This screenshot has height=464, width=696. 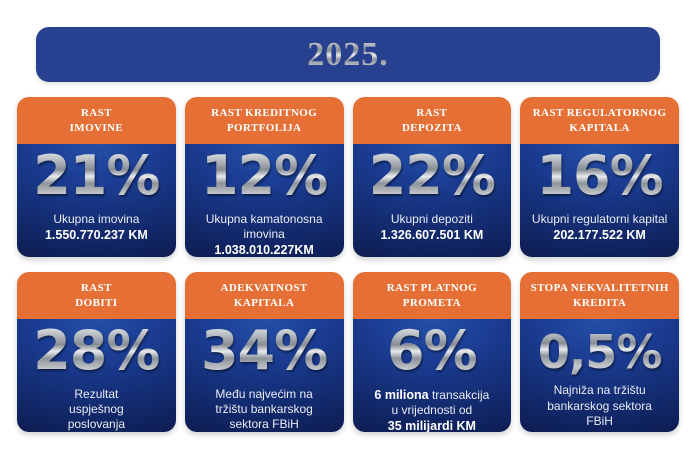 What do you see at coordinates (599, 235) in the screenshot?
I see `stat-desc-line: 202.177.522 KM` at bounding box center [599, 235].